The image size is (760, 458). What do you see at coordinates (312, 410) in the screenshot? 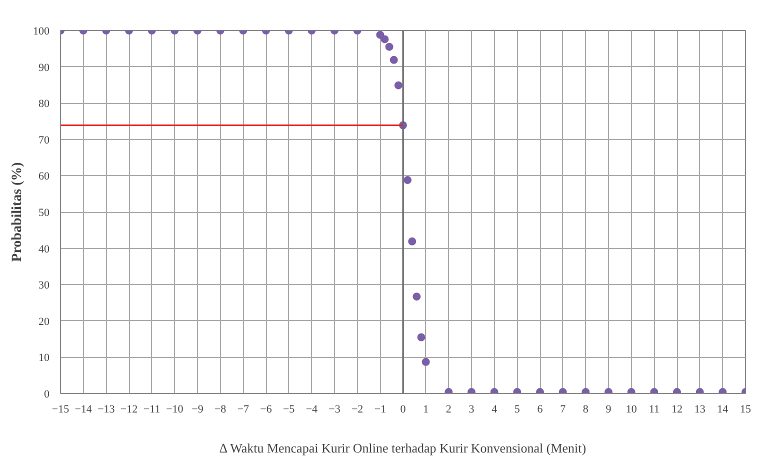
I see `x-tick-label: −4` at bounding box center [312, 410].